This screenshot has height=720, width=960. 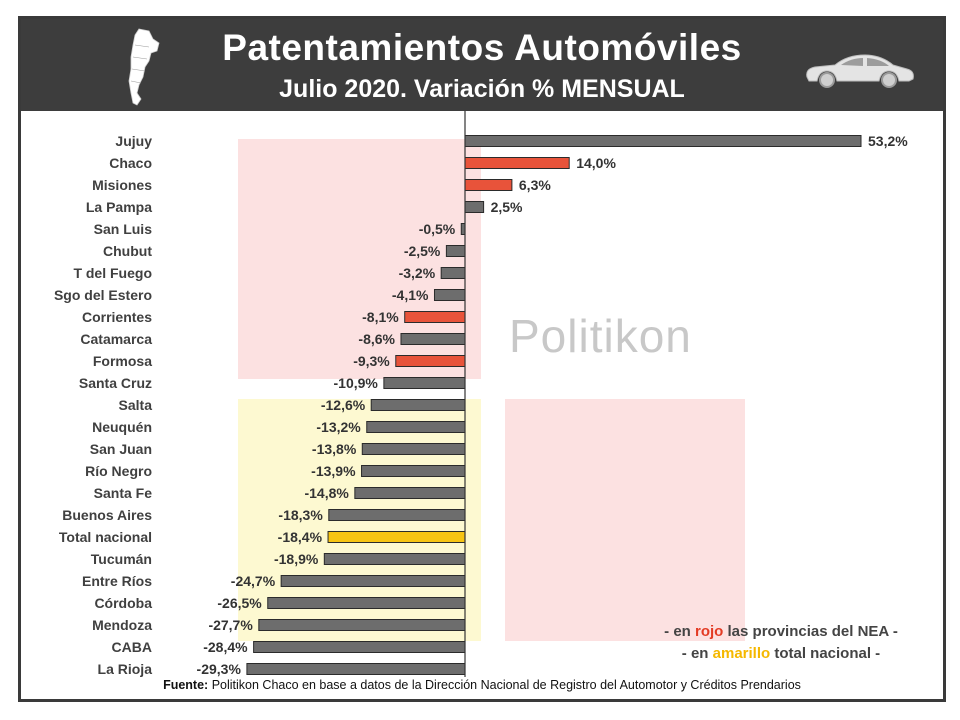 I want to click on value-label: 2,5%, so click(x=507, y=207).